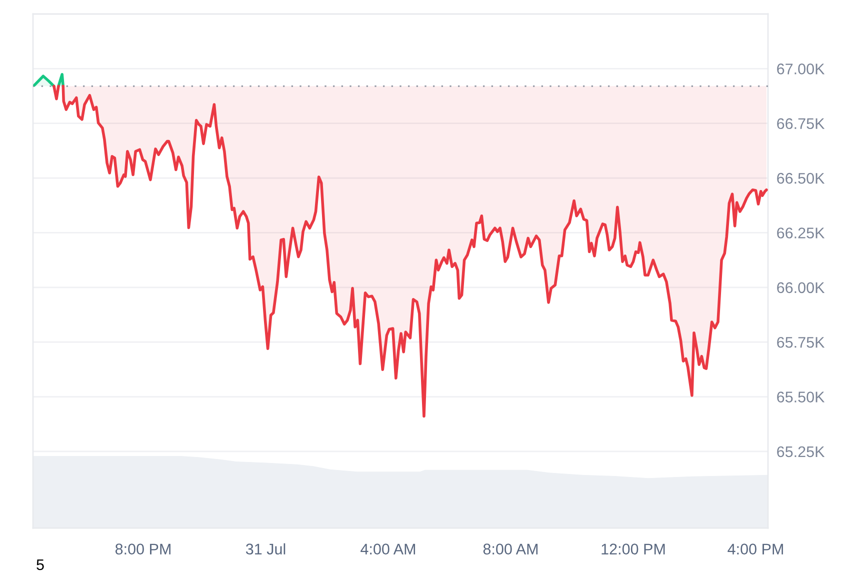 This screenshot has width=860, height=573. What do you see at coordinates (388, 549) in the screenshot?
I see `x-tick-label: 4:00 AM` at bounding box center [388, 549].